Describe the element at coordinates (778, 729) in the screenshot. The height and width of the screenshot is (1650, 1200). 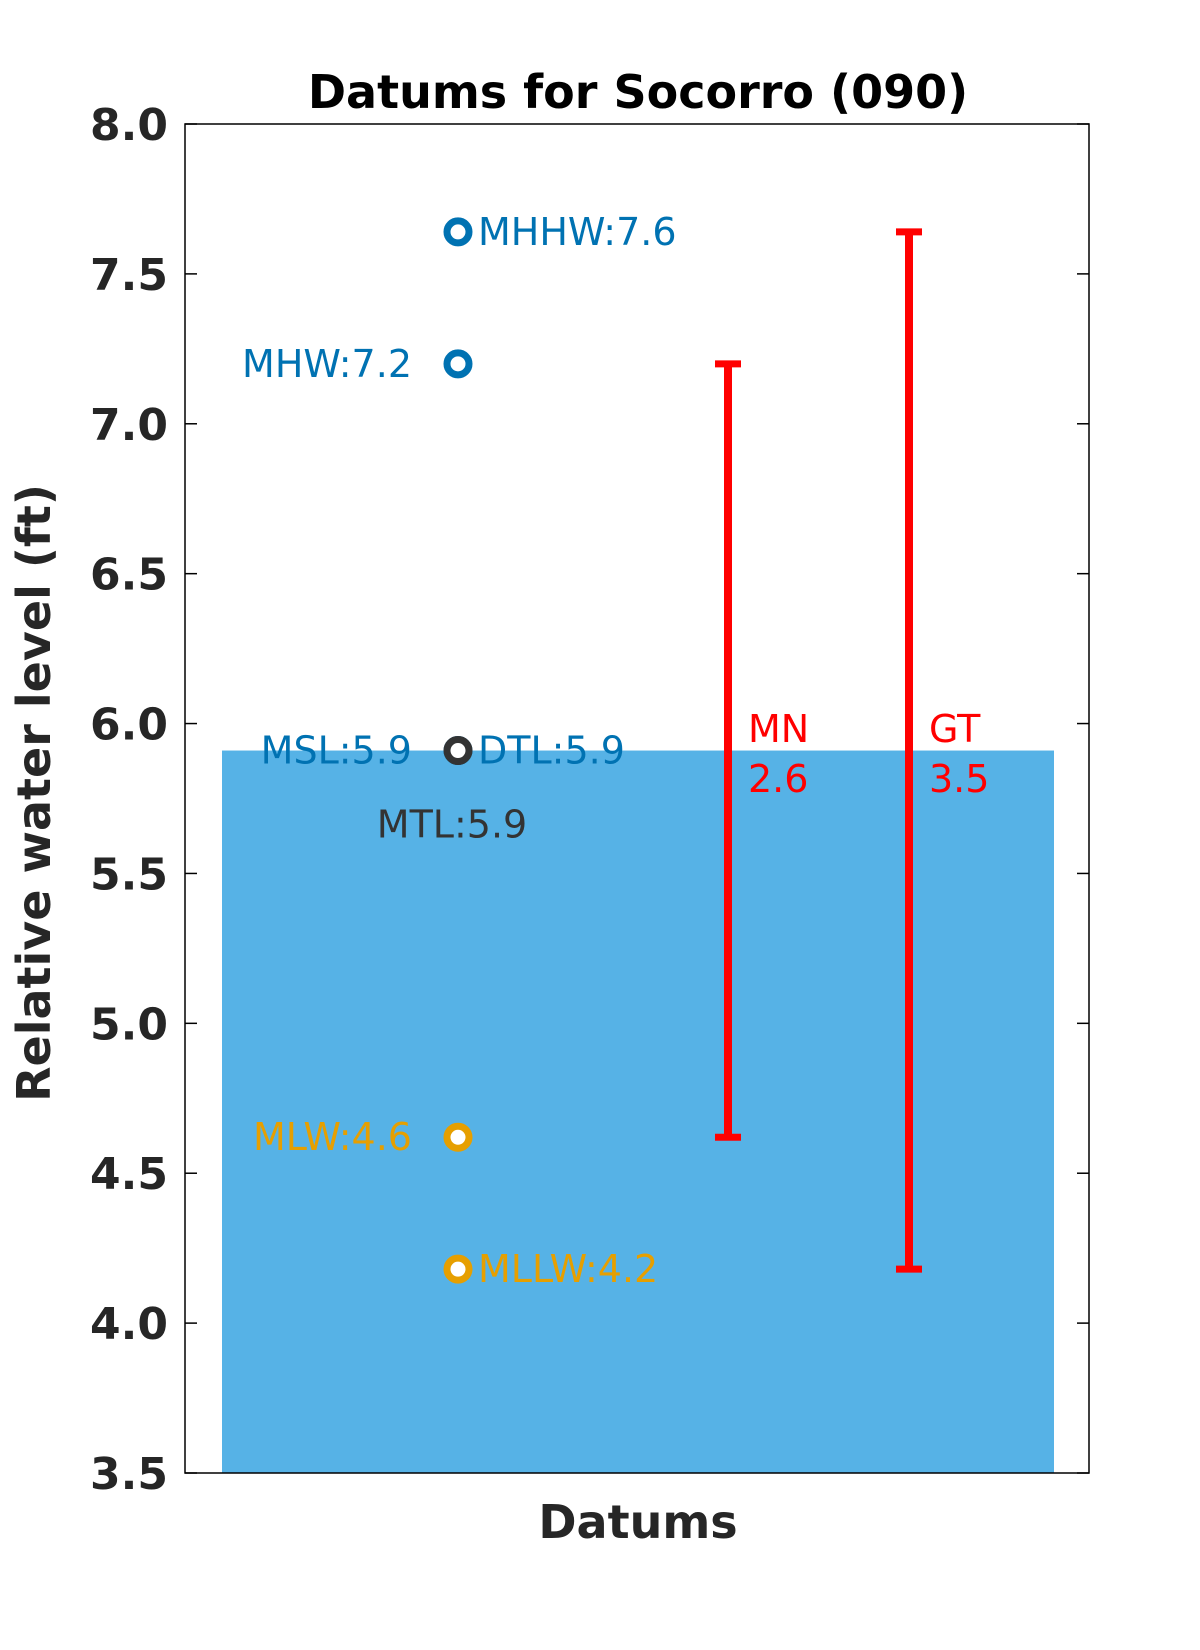
I see `range-name-label: MN` at that location.